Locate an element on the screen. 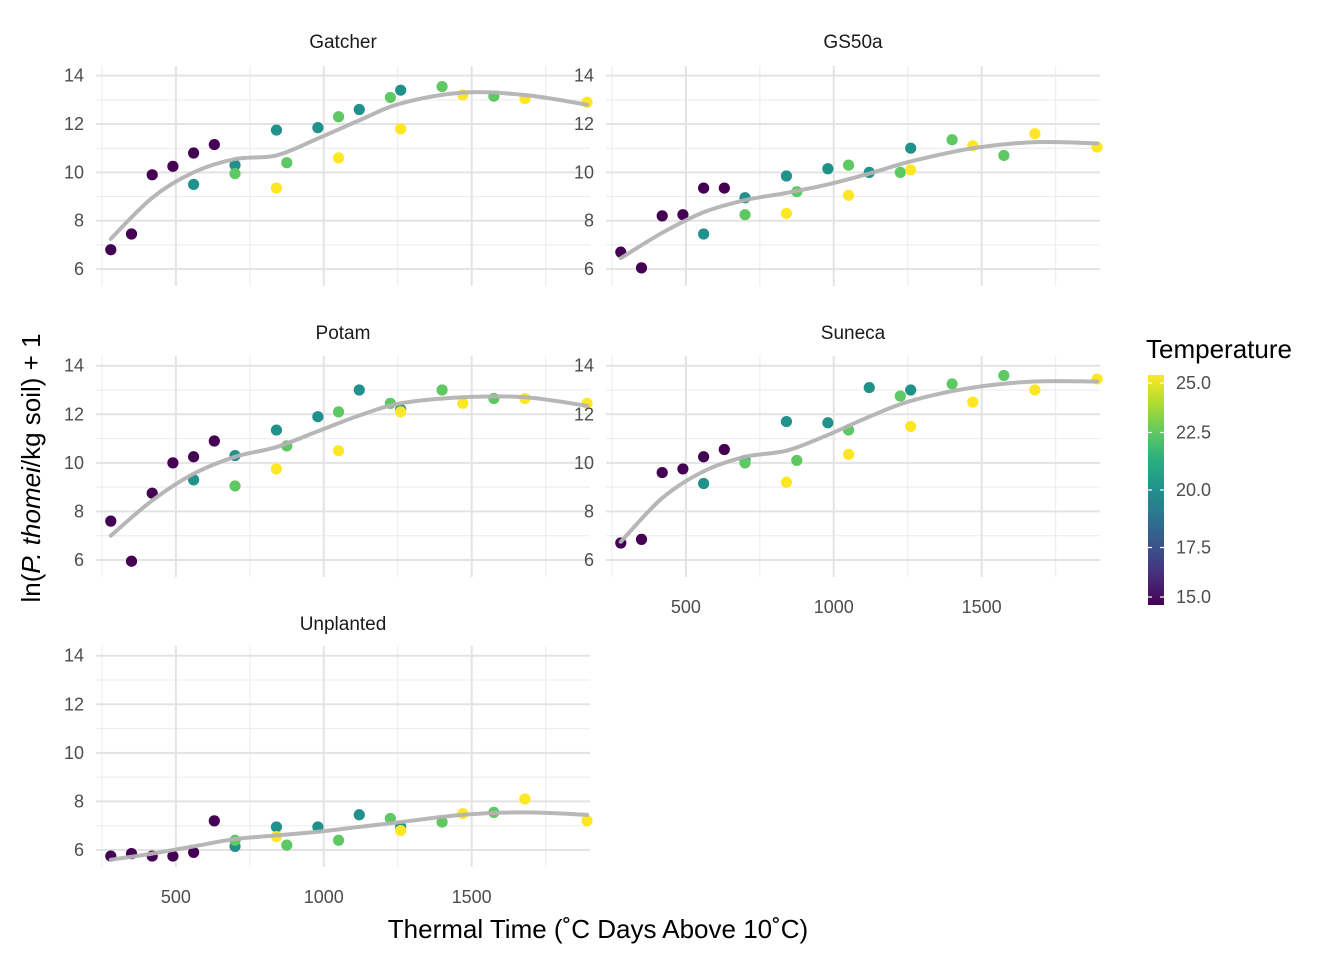  facet-gs50a: GS50a 6 8 10 12 14 is located at coordinates (838, 159).